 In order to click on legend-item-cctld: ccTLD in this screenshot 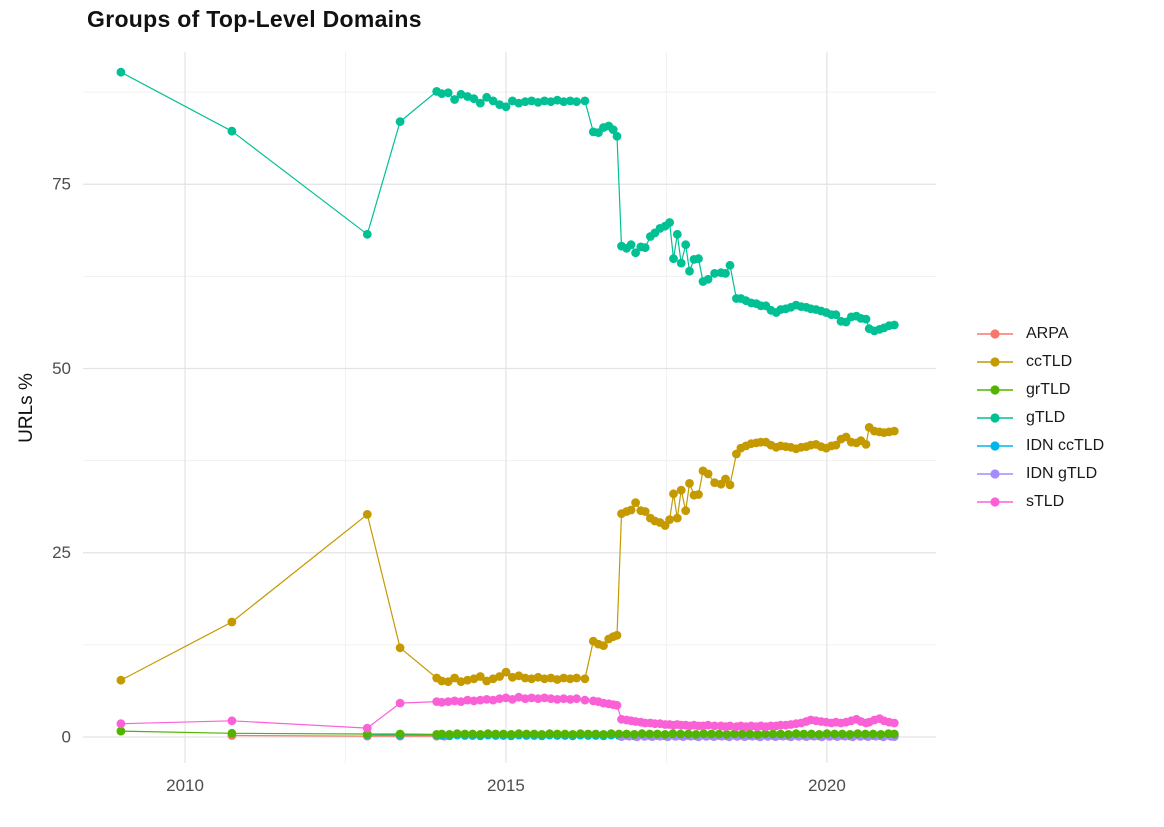, I will do `click(1040, 362)`.